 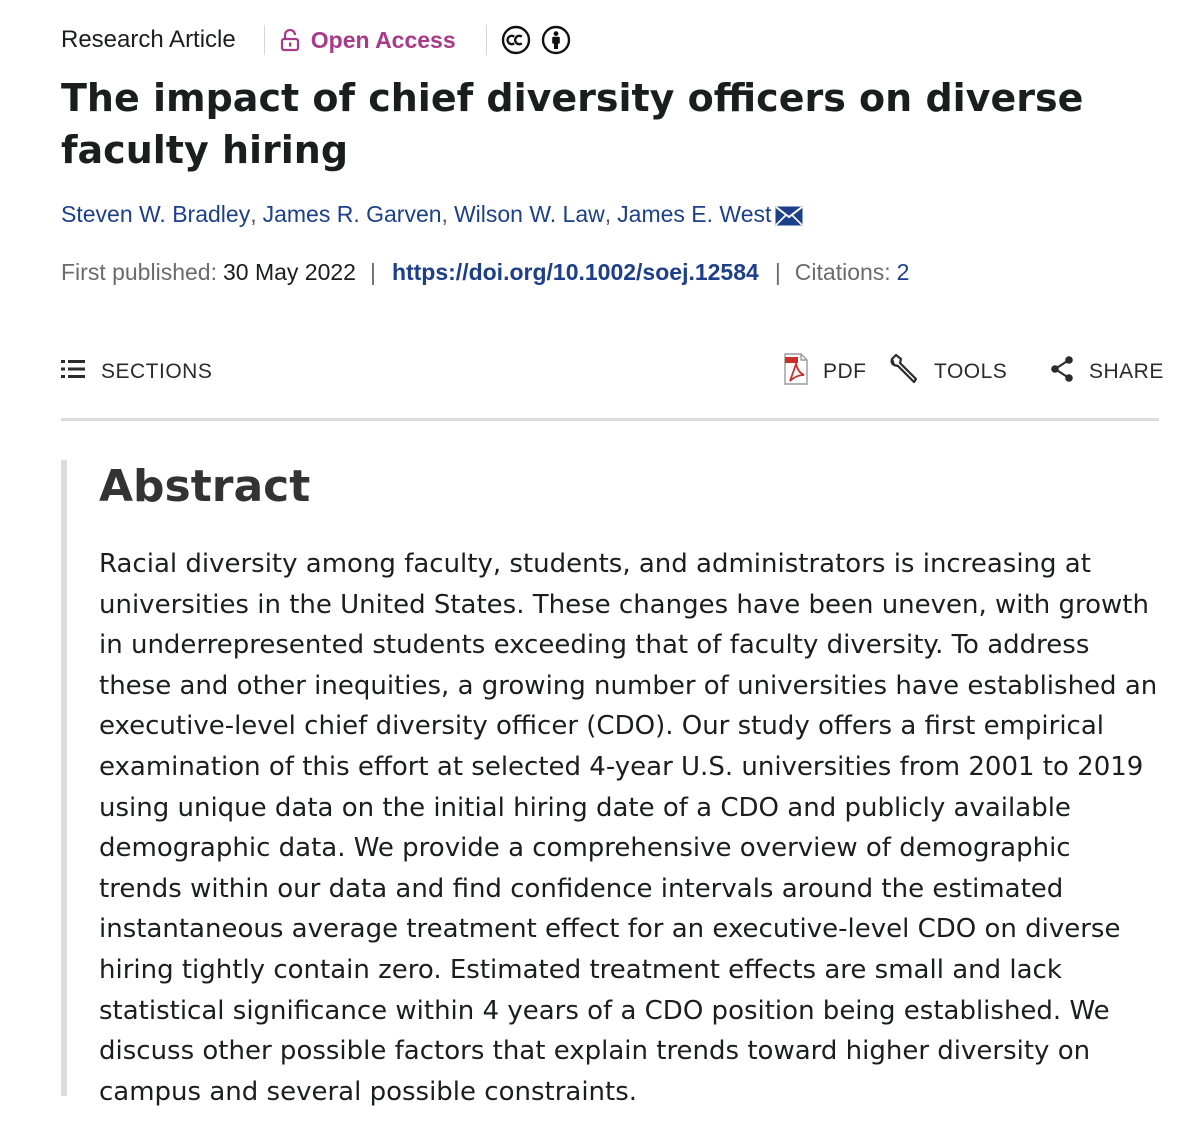 I want to click on open-access-badge: Open Access, so click(x=367, y=40).